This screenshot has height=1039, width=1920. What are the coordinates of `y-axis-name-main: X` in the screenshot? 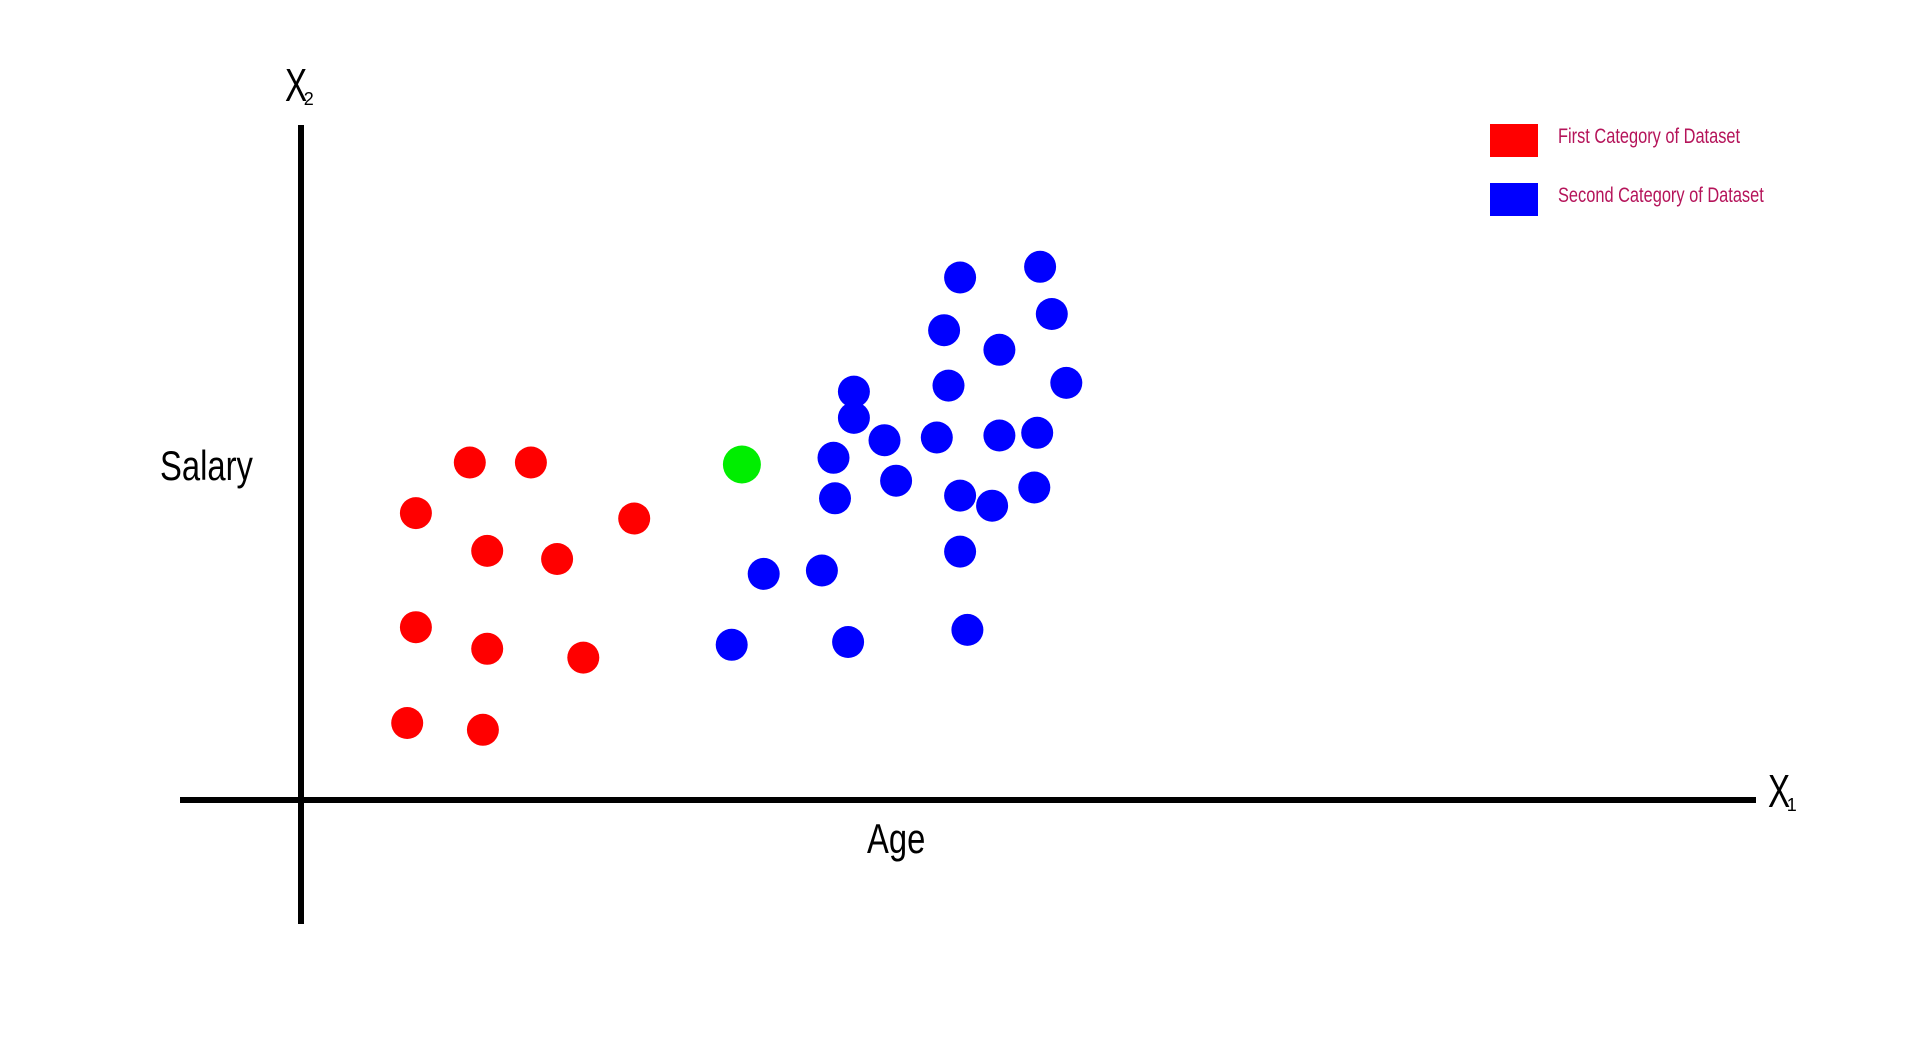 It's located at (296, 85).